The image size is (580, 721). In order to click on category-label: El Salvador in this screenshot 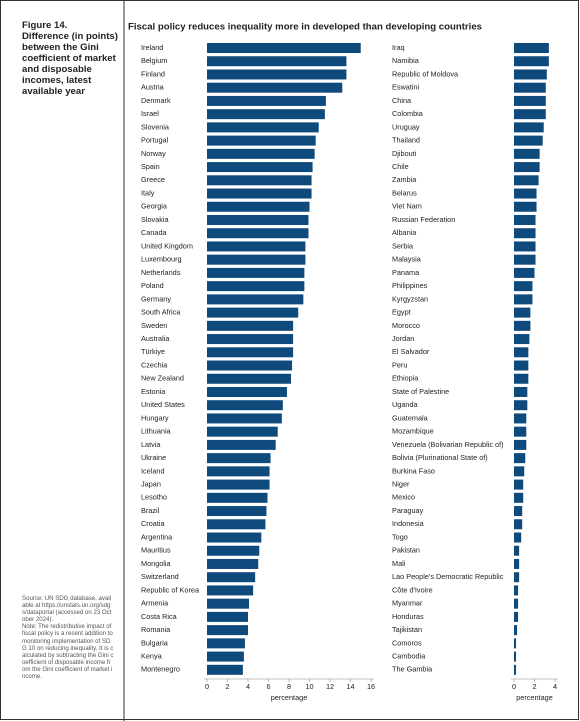, I will do `click(411, 351)`.